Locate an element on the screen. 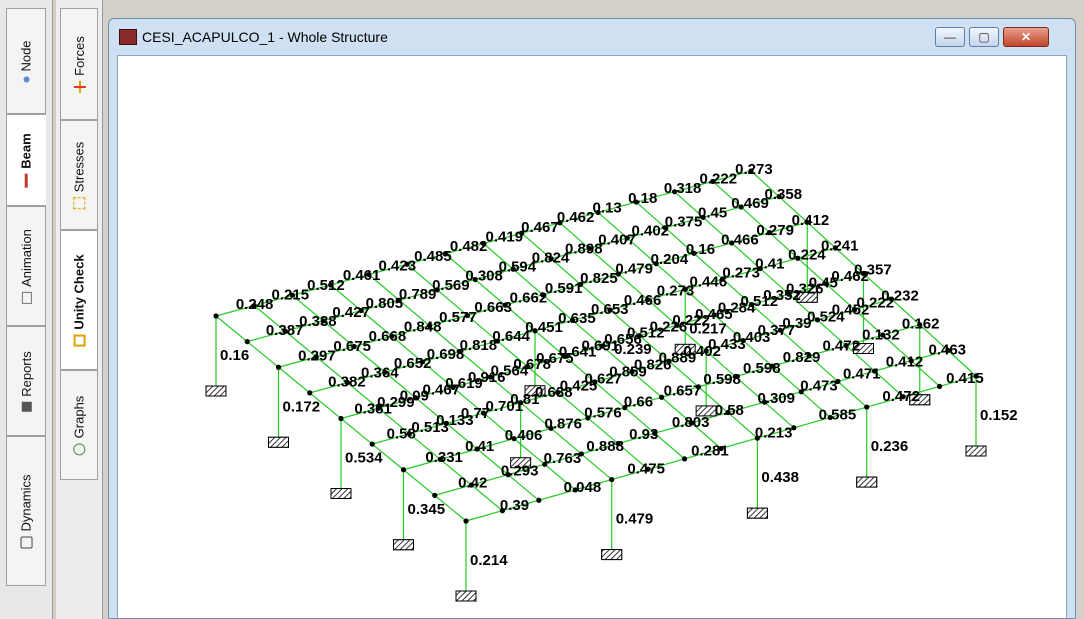  unity-value-label: 0.876 is located at coordinates (563, 424).